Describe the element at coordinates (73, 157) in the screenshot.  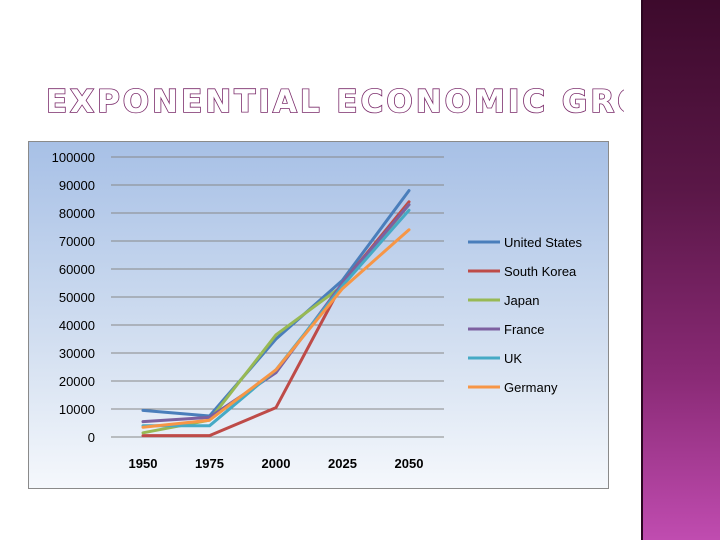
I see `y-tick-label: 100000` at that location.